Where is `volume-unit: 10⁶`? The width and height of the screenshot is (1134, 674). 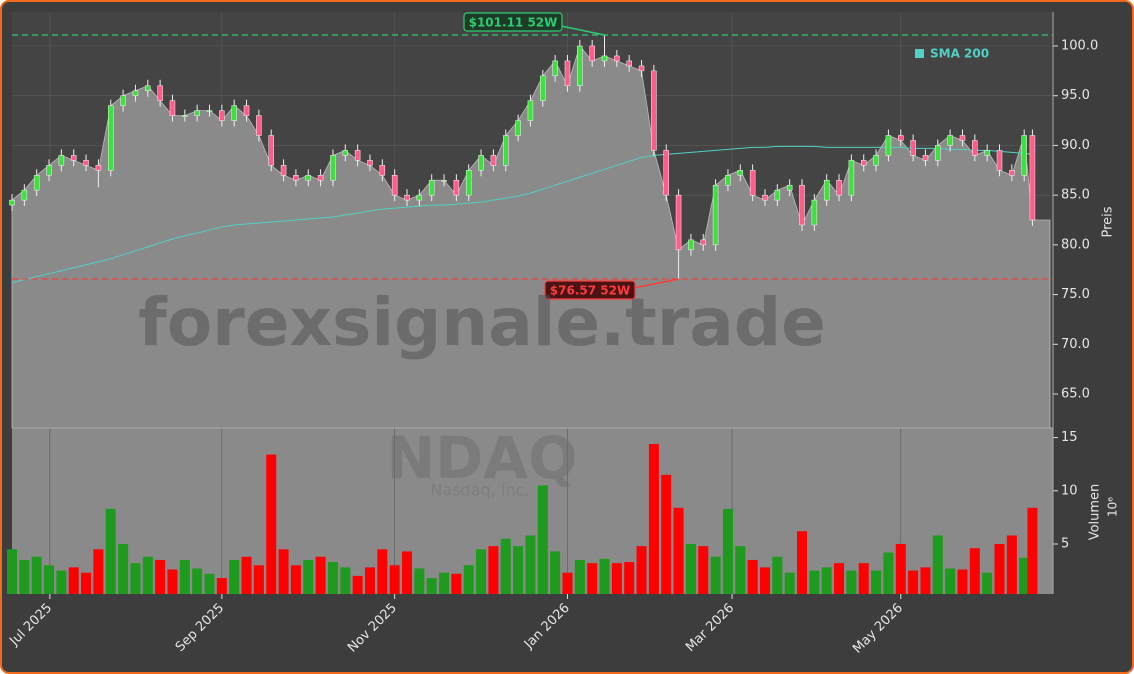
volume-unit: 10⁶ is located at coordinates (1113, 507).